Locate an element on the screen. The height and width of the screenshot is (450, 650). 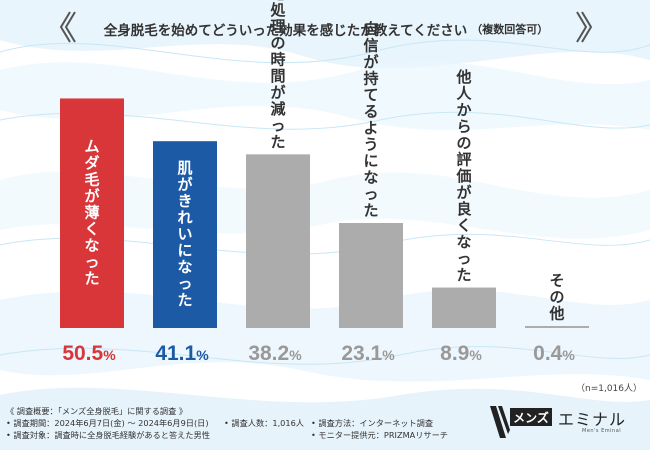
left-bracket-icon is located at coordinates (67, 27).